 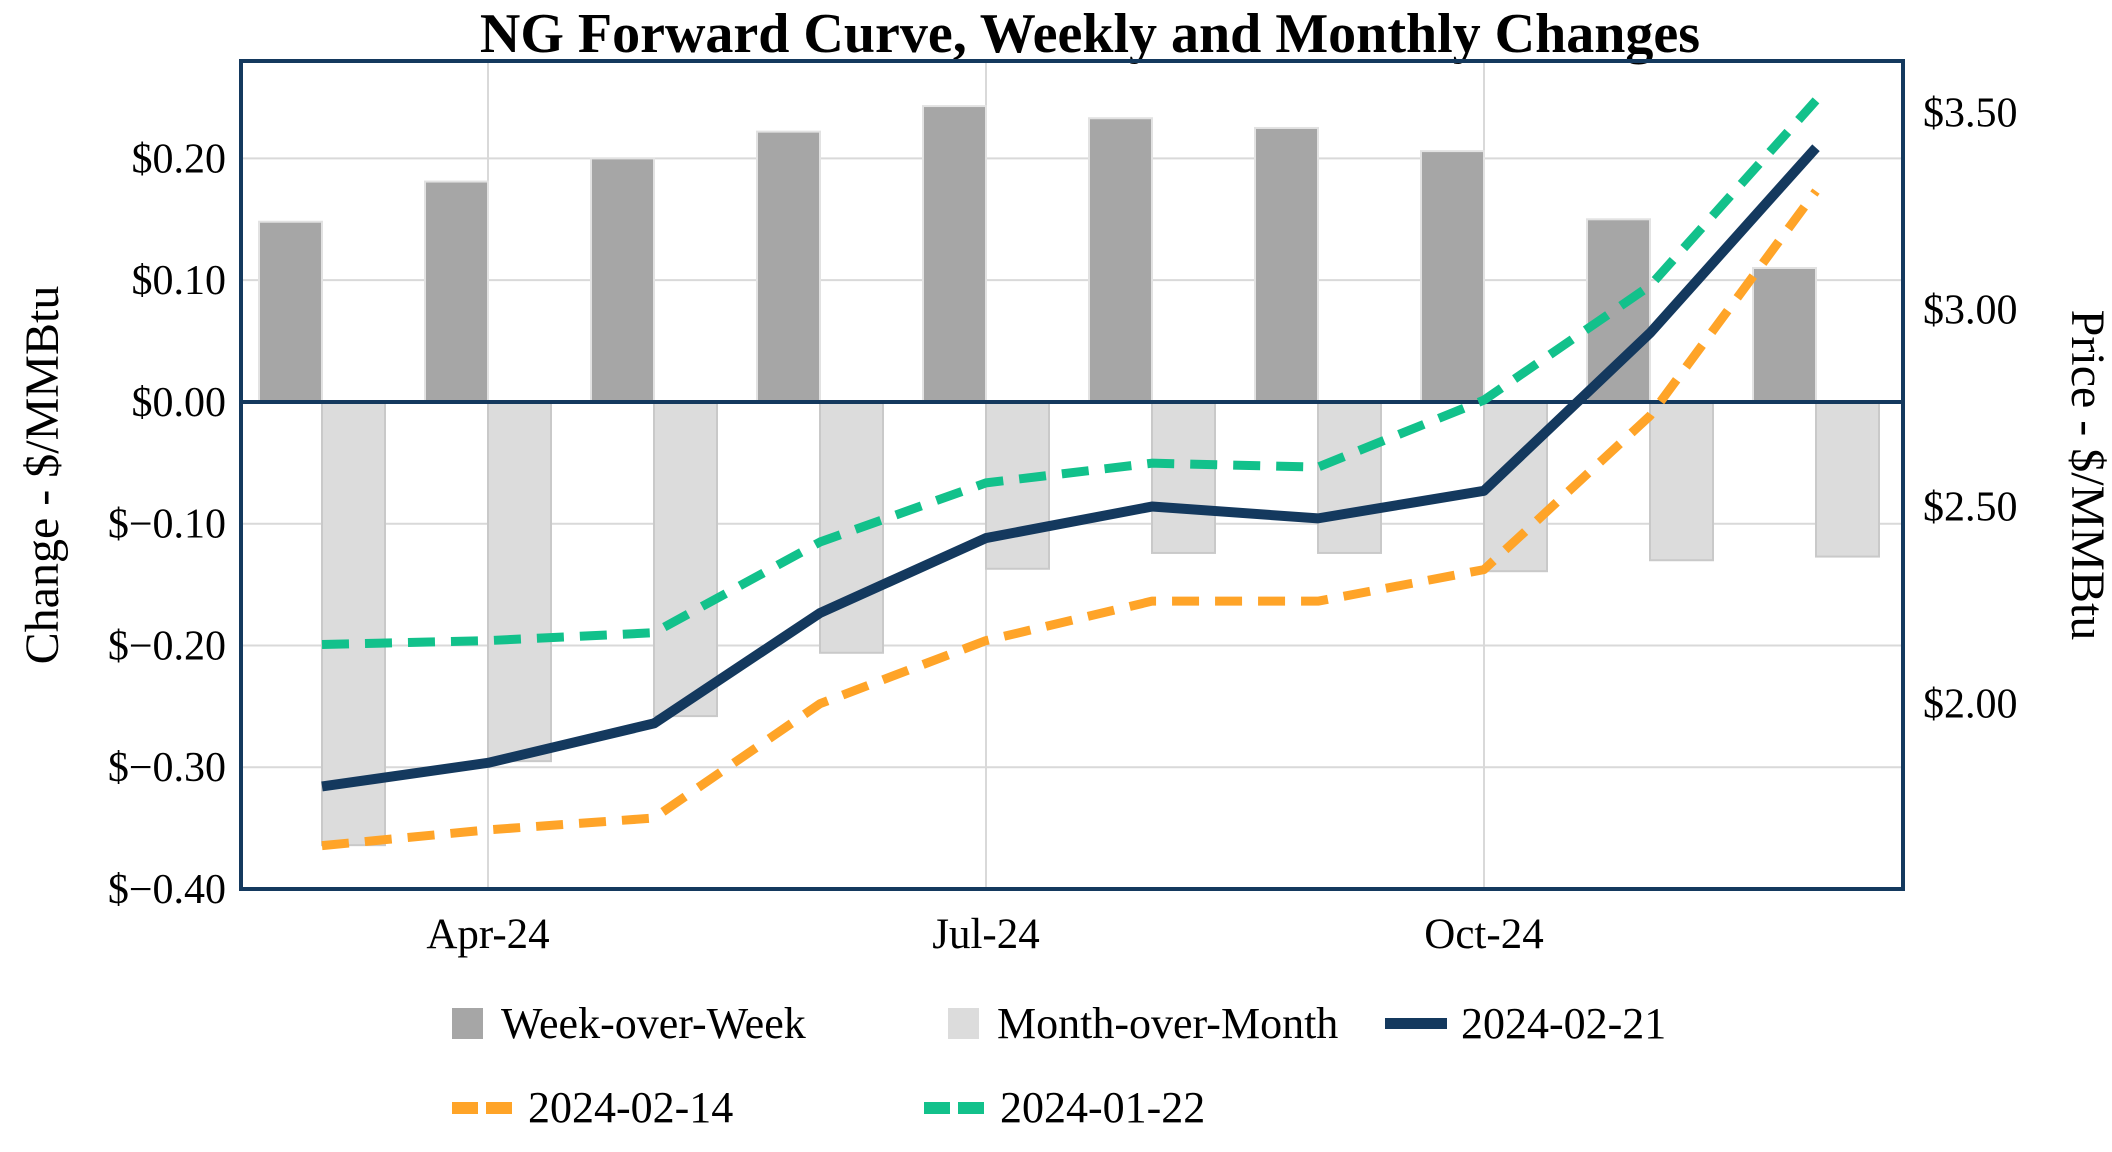 What do you see at coordinates (653, 1023) in the screenshot?
I see `legend-label: Week-over-Week` at bounding box center [653, 1023].